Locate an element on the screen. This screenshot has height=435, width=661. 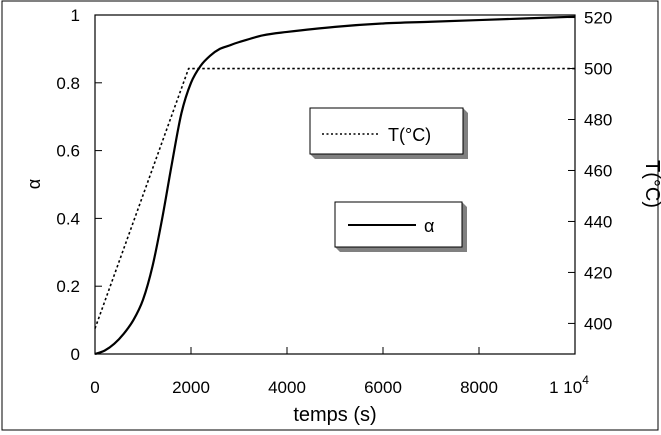
x-axis-ticks: 0 2000 4000 6000 8000 1 104 is located at coordinates (339, 372).